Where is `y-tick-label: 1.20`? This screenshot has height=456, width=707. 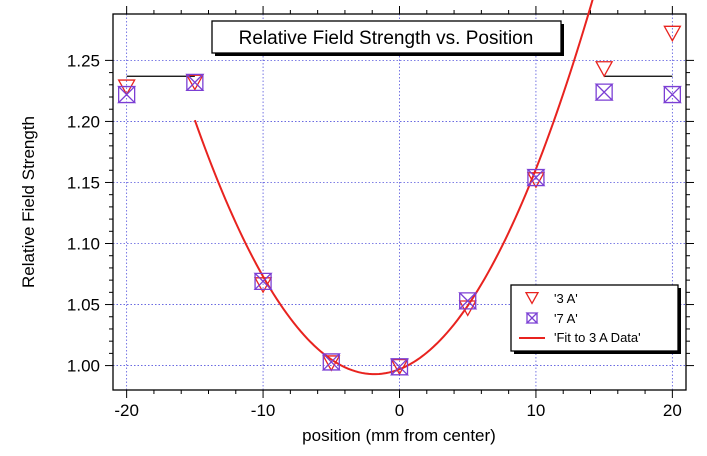 y-tick-label: 1.20 is located at coordinates (83, 121).